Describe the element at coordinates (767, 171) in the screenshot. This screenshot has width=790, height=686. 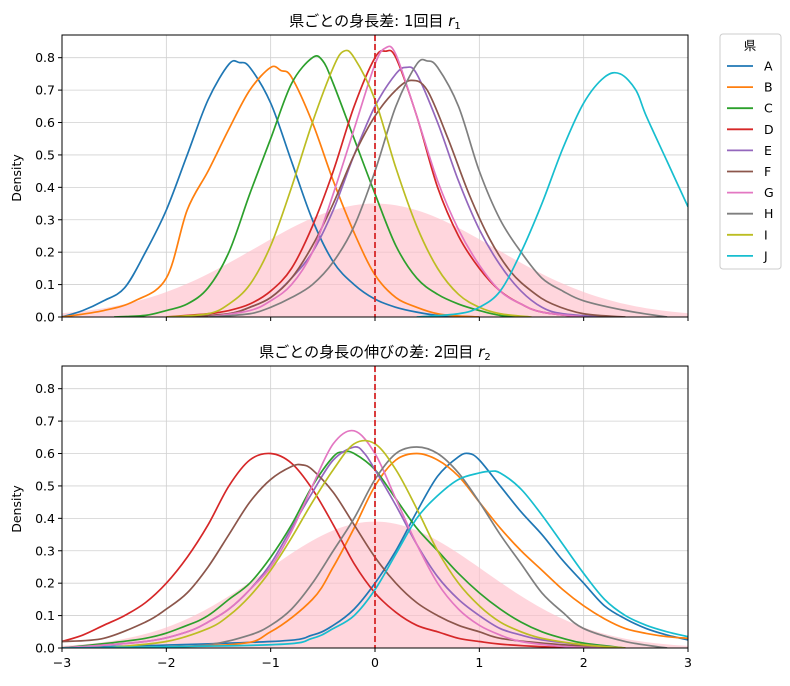
I see `legend-label: F` at that location.